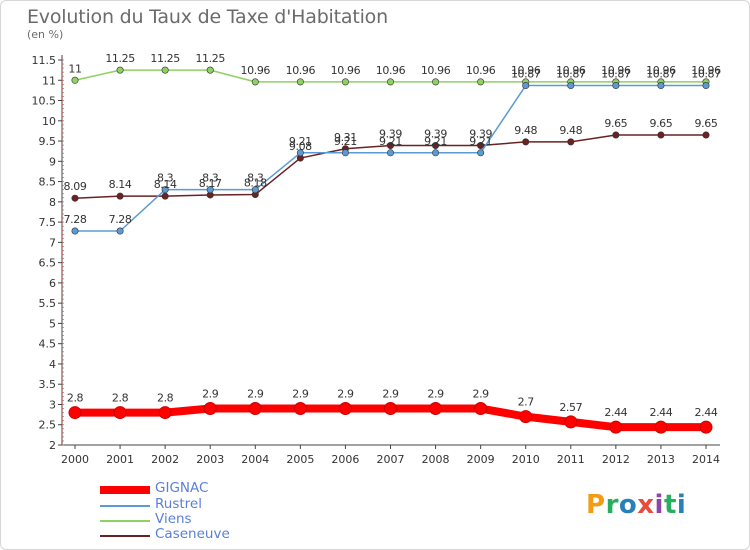 This screenshot has height=550, width=750. I want to click on chart-title: Evolution du Taux de Taxe d'Habitation, so click(207, 17).